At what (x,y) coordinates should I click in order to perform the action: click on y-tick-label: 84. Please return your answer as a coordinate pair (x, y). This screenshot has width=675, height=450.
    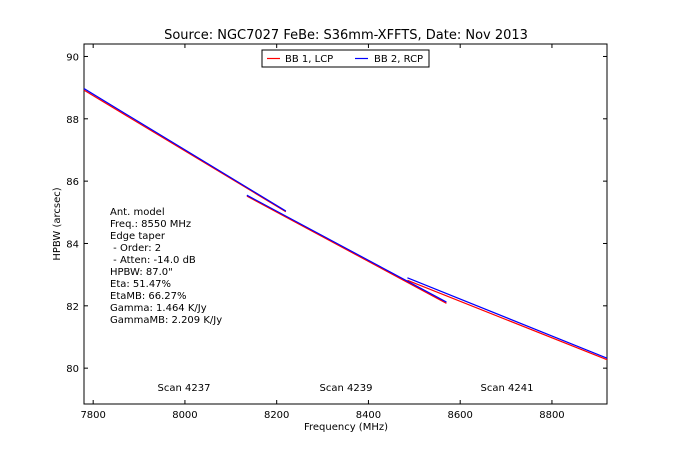
    Looking at the image, I should click on (72, 244).